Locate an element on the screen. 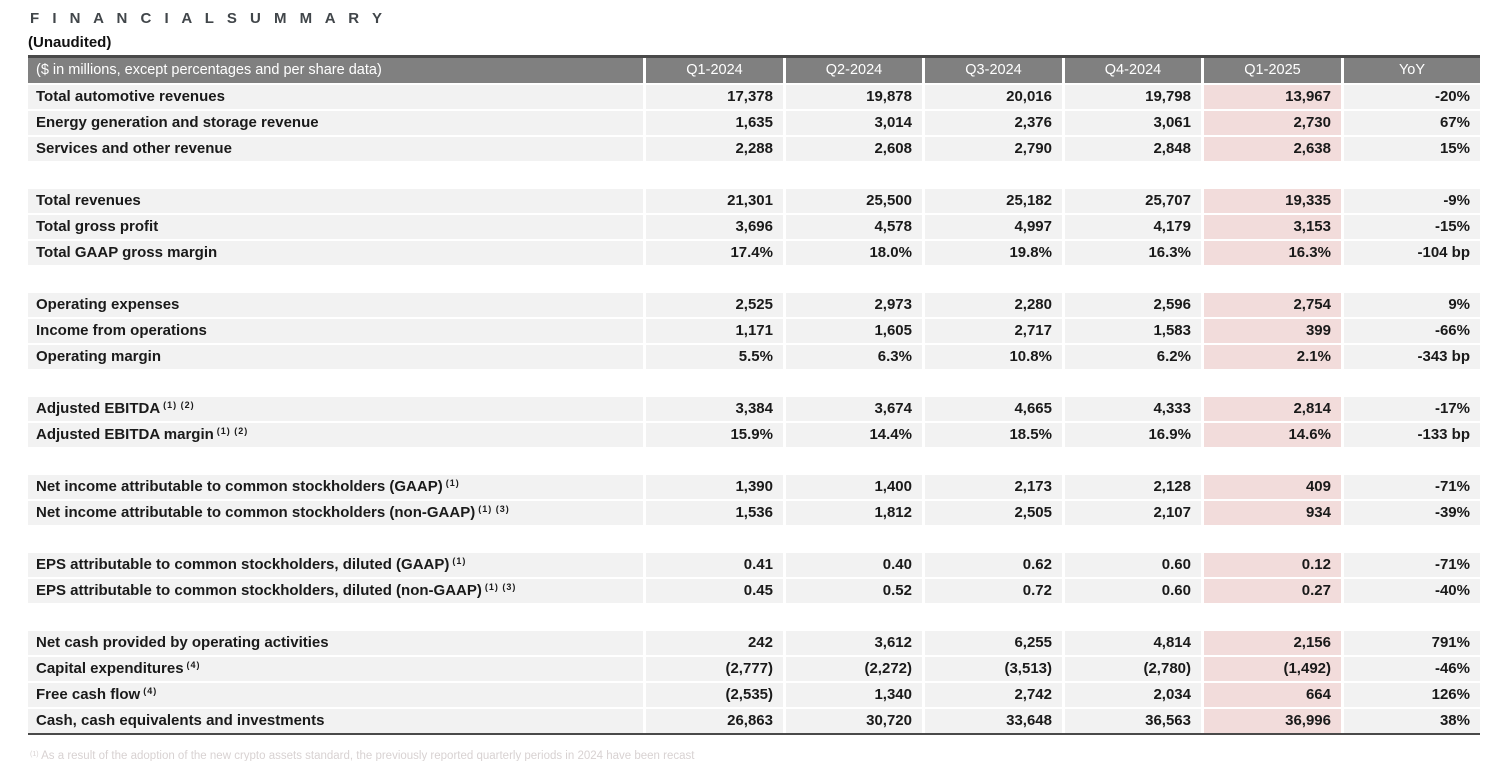  cell-value: 2,638 is located at coordinates (1272, 149).